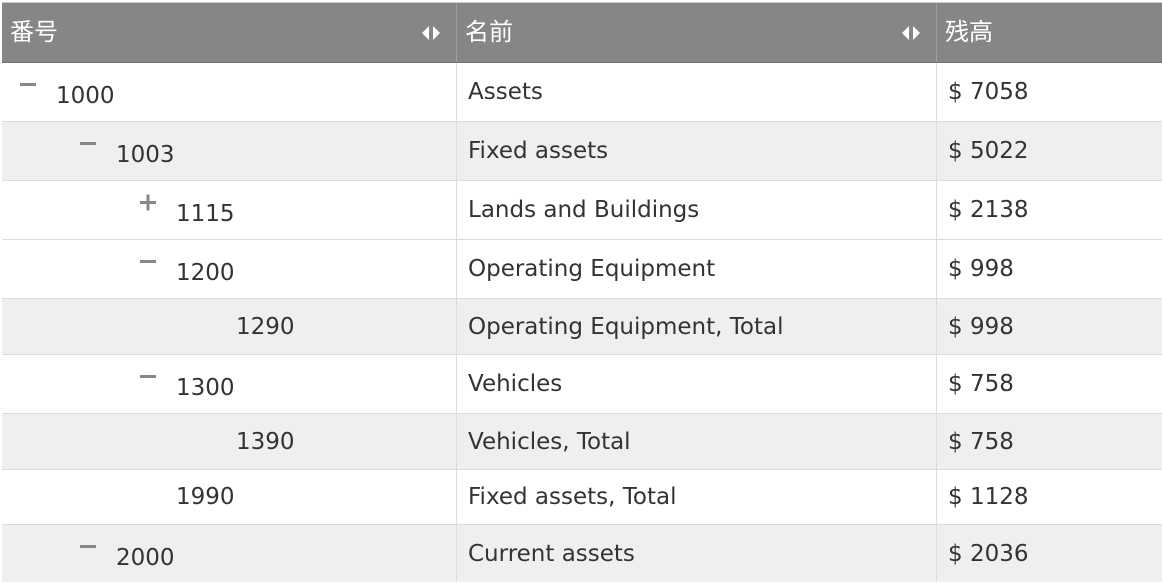 Image resolution: width=1163 pixels, height=583 pixels. Describe the element at coordinates (145, 557) in the screenshot. I see `number-text: 2000` at that location.